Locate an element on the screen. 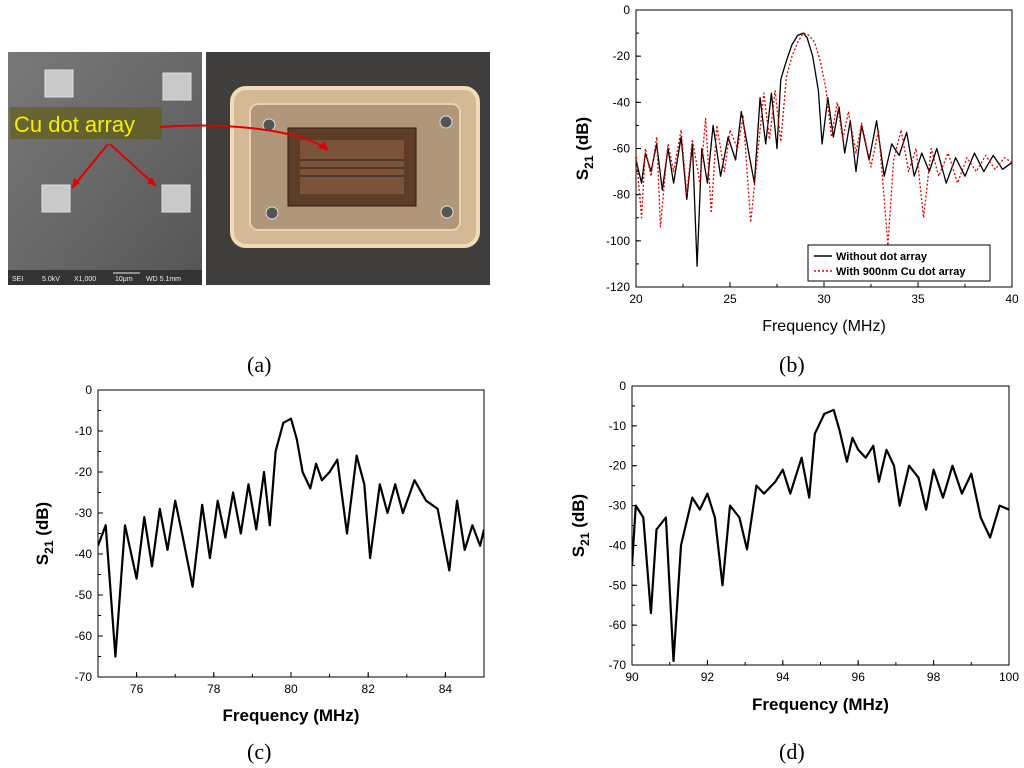  panel-label-c: (c) is located at coordinates (259, 751).